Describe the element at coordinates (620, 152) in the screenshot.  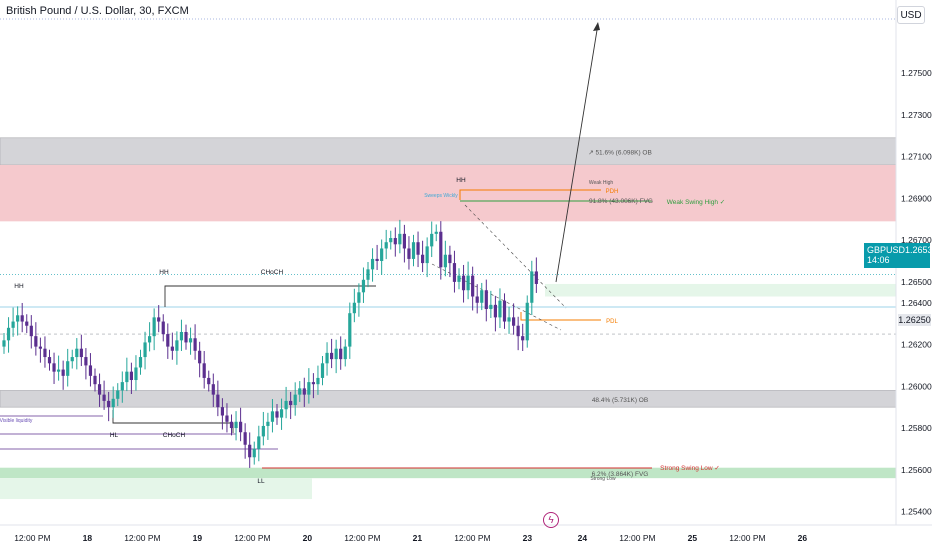
I see `zone-label: ↗ 51.6% (6.098K) OB` at that location.